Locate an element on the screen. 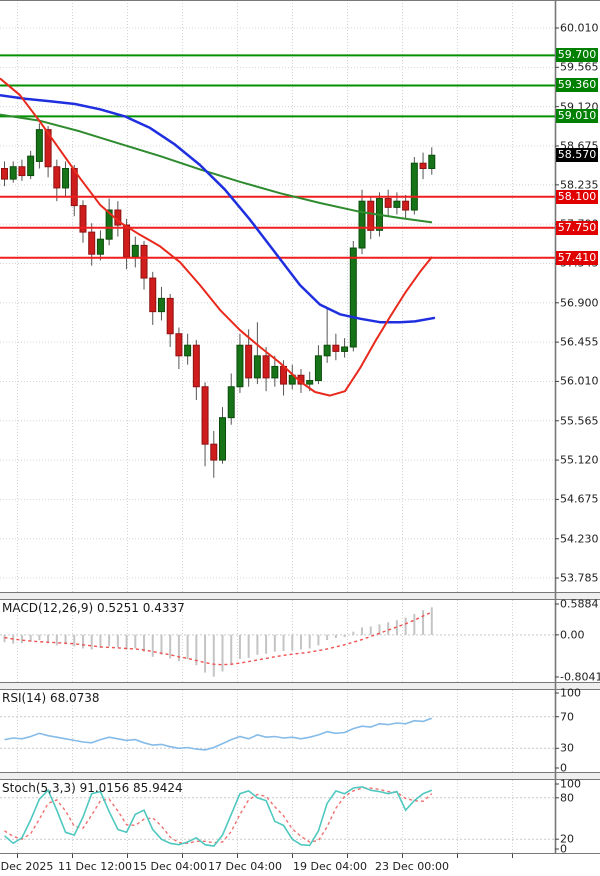  support-price-badge: 57.750 is located at coordinates (577, 227).